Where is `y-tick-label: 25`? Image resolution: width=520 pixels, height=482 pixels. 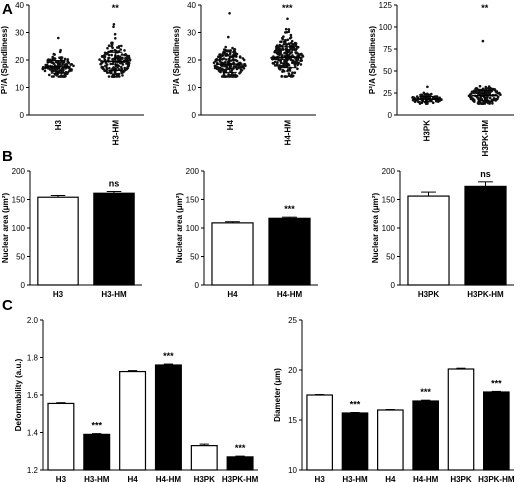 y-tick-label: 25 is located at coordinates (292, 320).